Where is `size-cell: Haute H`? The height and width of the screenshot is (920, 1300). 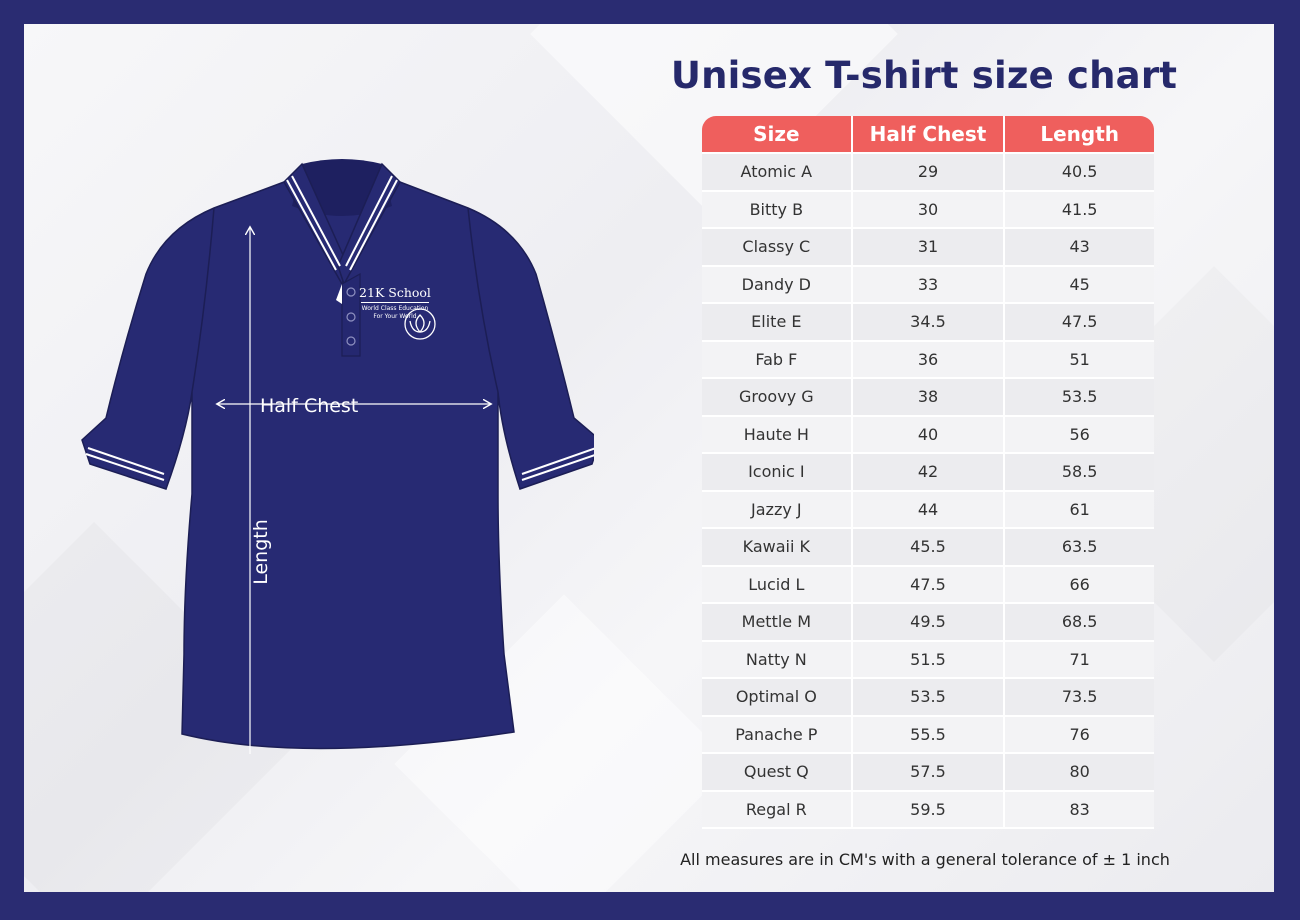 size-cell: Haute H is located at coordinates (776, 435).